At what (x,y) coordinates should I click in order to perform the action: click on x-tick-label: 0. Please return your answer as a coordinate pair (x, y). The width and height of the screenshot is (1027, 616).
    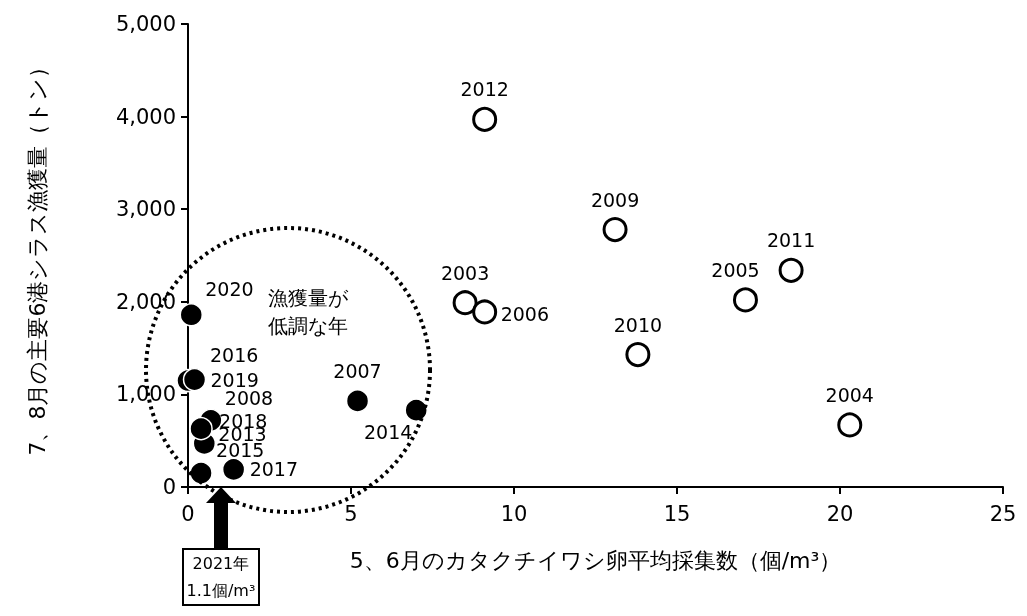
    Looking at the image, I should click on (188, 513).